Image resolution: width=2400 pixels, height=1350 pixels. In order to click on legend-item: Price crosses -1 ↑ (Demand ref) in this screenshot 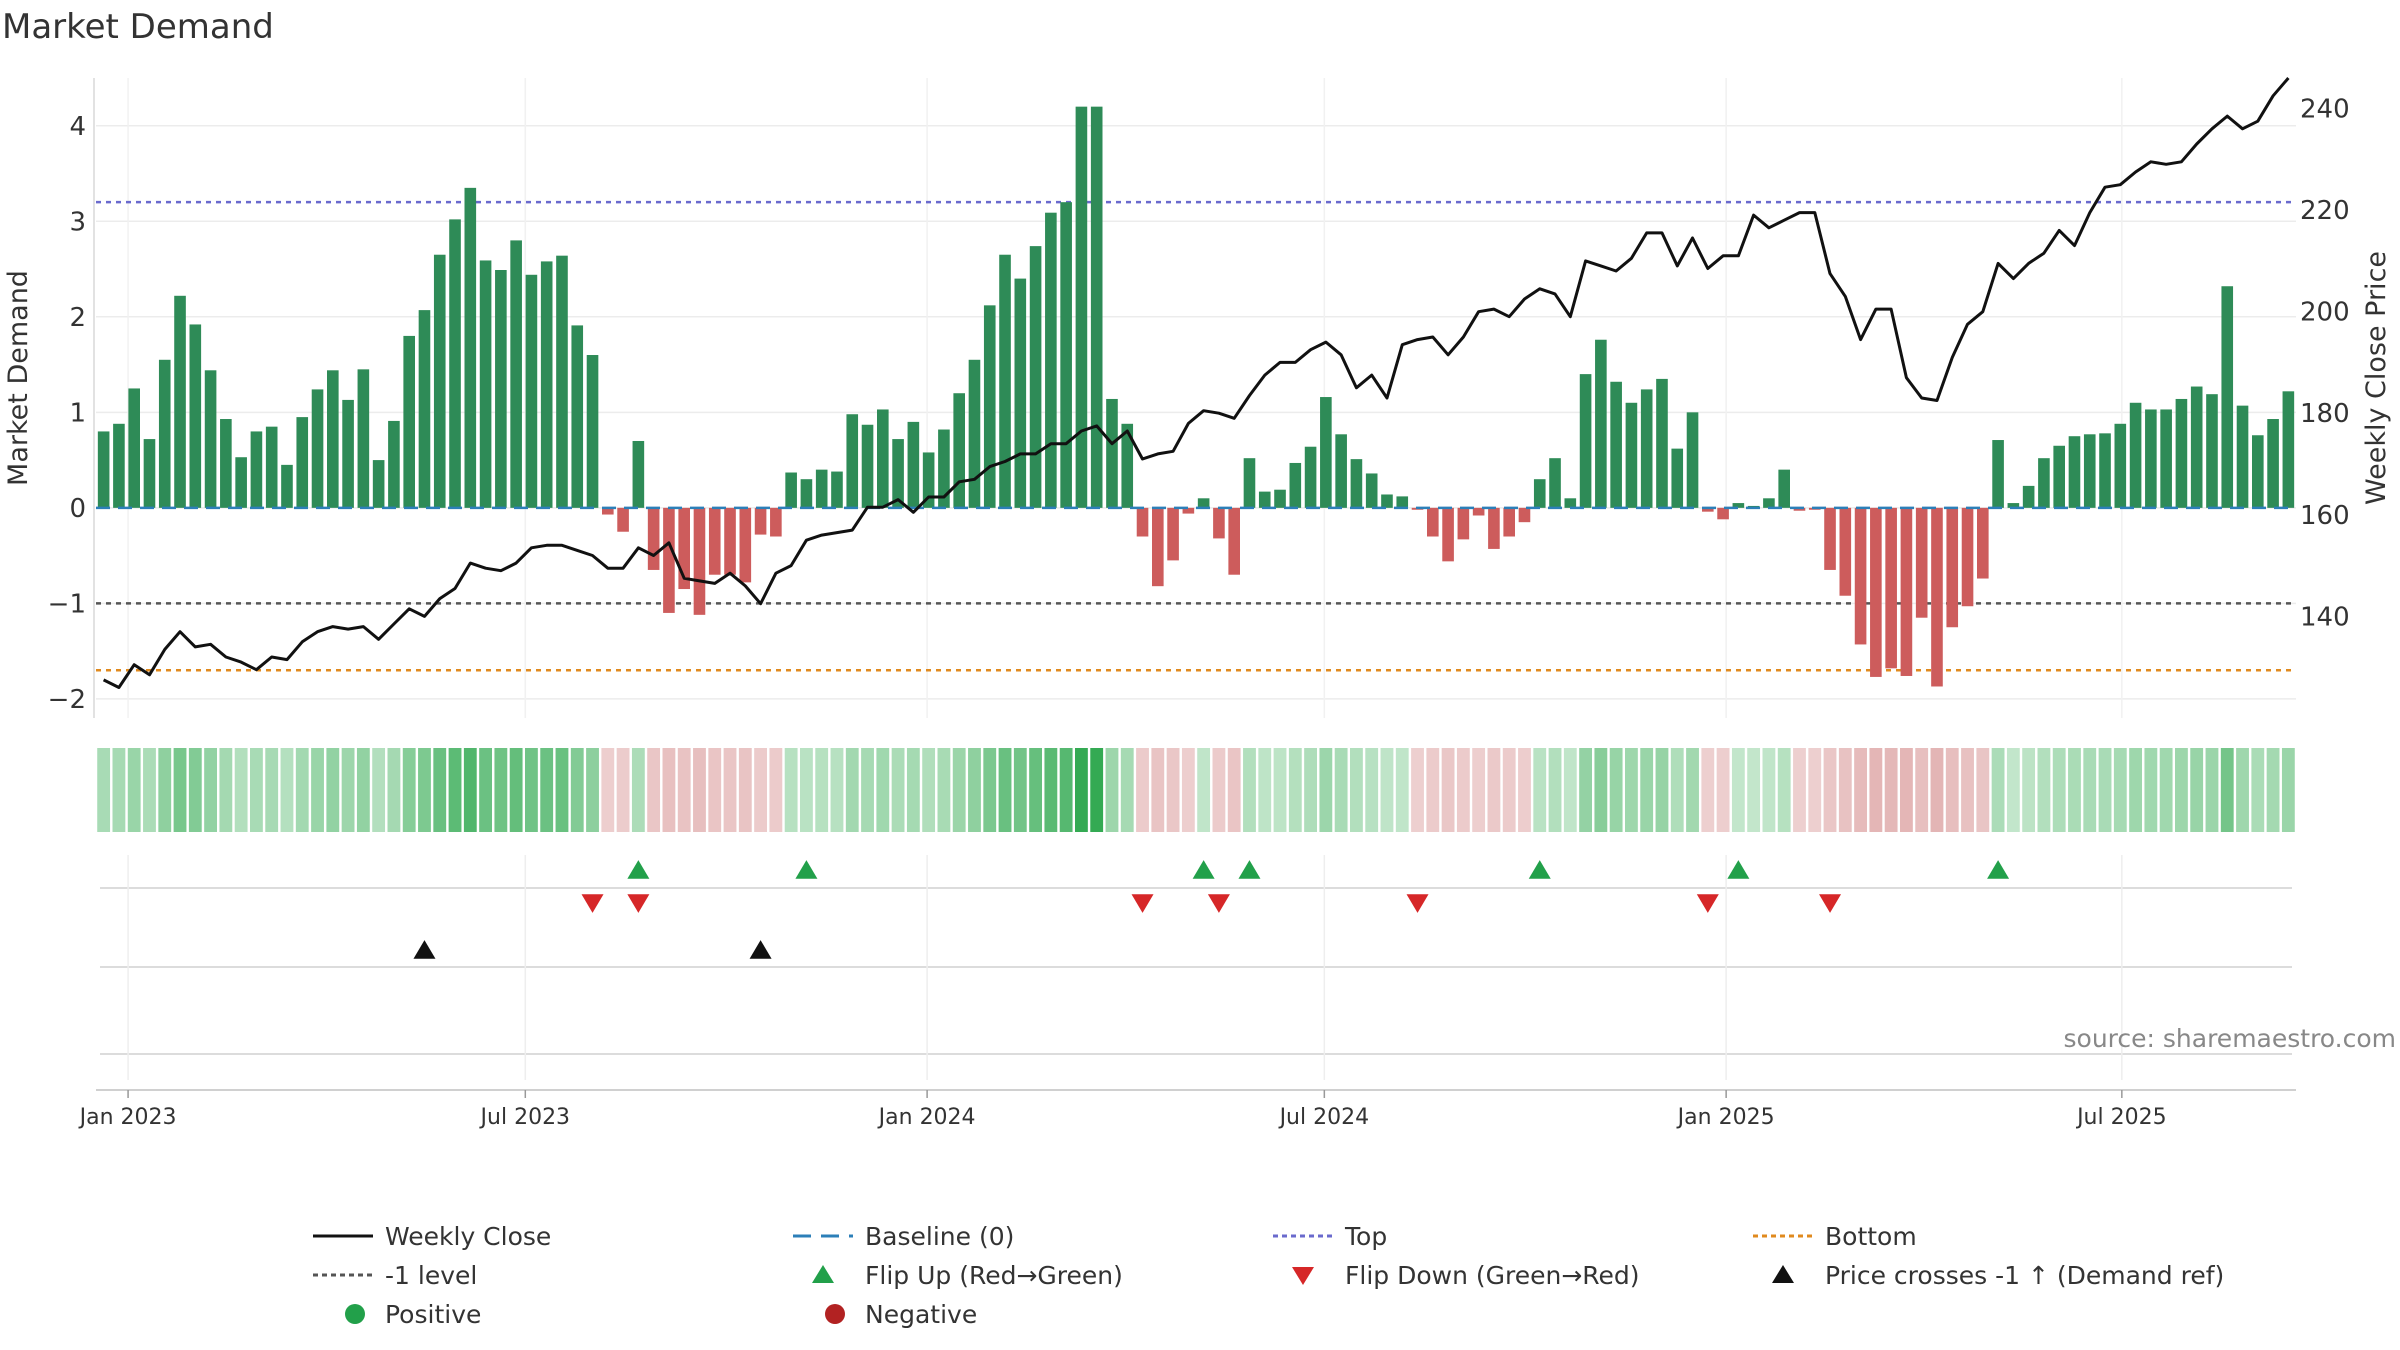, I will do `click(1998, 1275)`.